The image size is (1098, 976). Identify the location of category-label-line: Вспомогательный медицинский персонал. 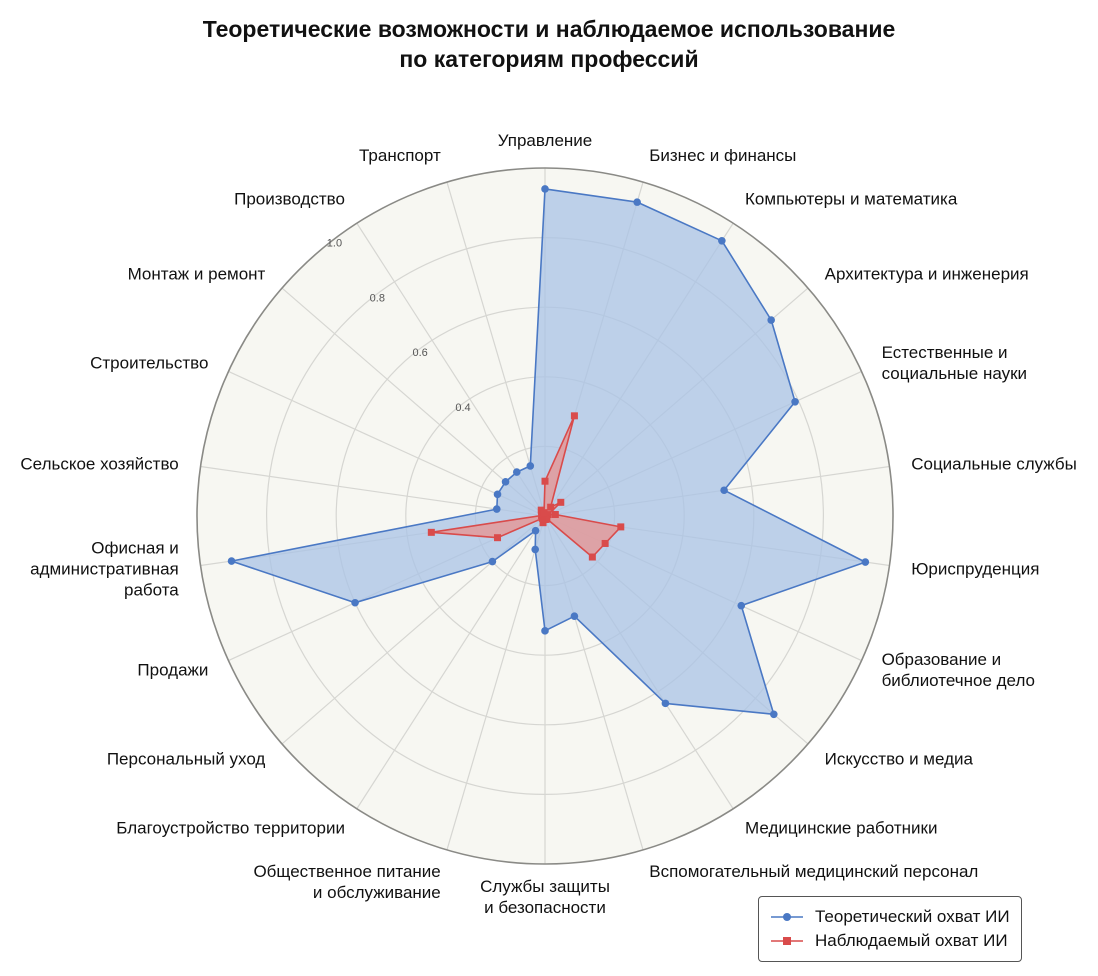
(813, 871).